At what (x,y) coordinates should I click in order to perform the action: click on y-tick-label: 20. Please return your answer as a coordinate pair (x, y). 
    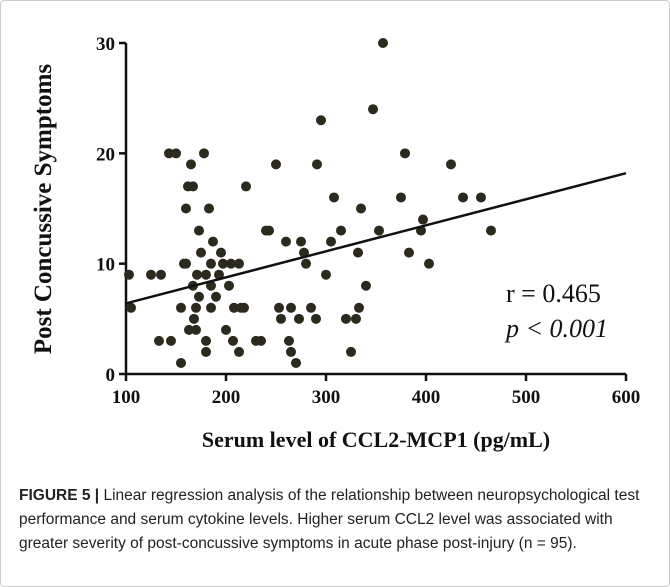
    Looking at the image, I should click on (105, 154).